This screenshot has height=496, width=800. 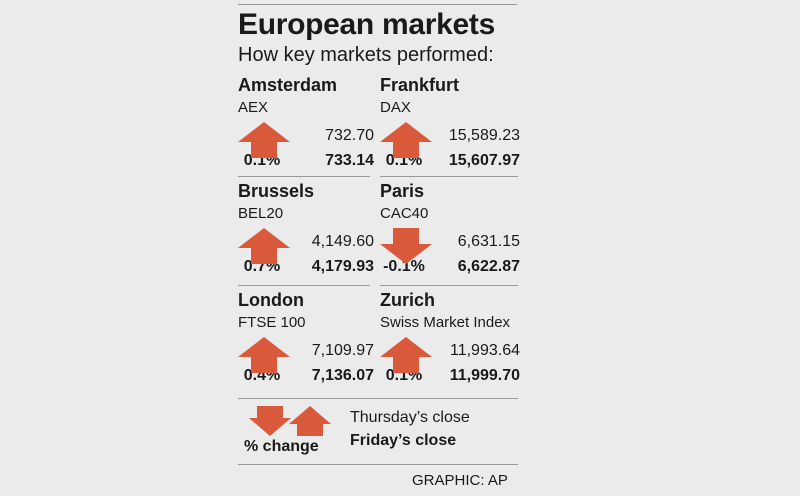 I want to click on chart-title: European markets, so click(x=366, y=24).